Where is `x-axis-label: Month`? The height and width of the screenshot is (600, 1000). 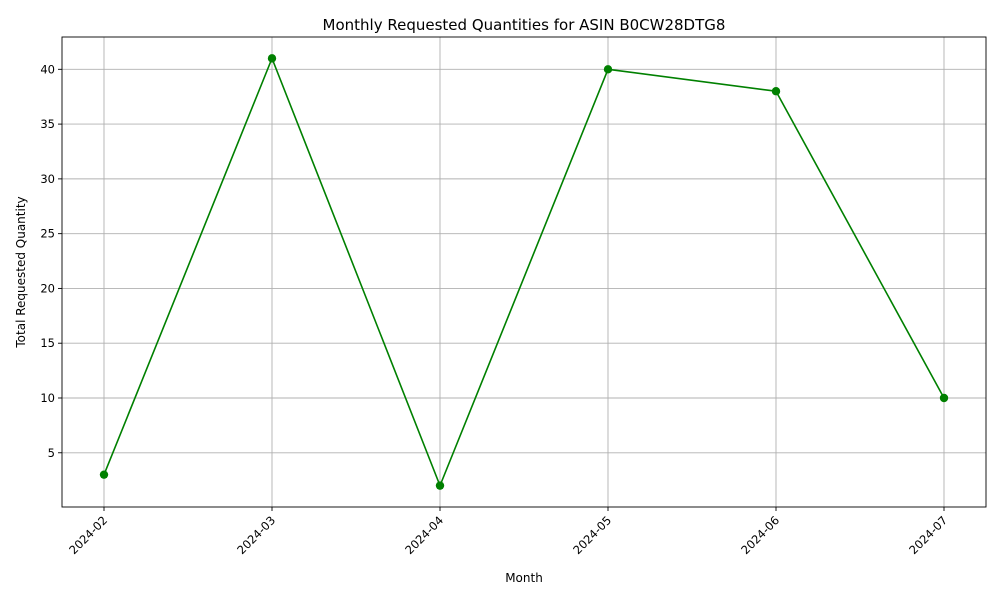
x-axis-label: Month is located at coordinates (524, 578).